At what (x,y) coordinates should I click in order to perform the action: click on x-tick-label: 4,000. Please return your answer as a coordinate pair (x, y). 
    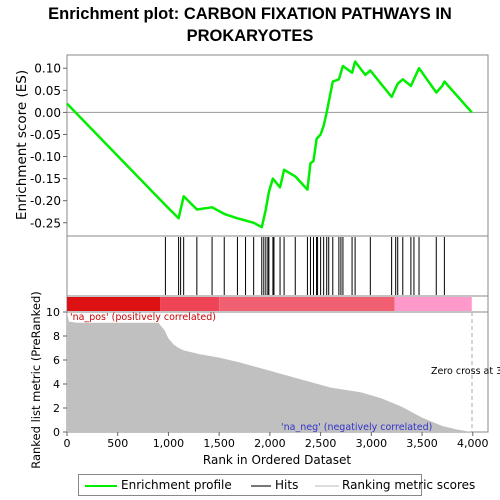
    Looking at the image, I should click on (473, 443).